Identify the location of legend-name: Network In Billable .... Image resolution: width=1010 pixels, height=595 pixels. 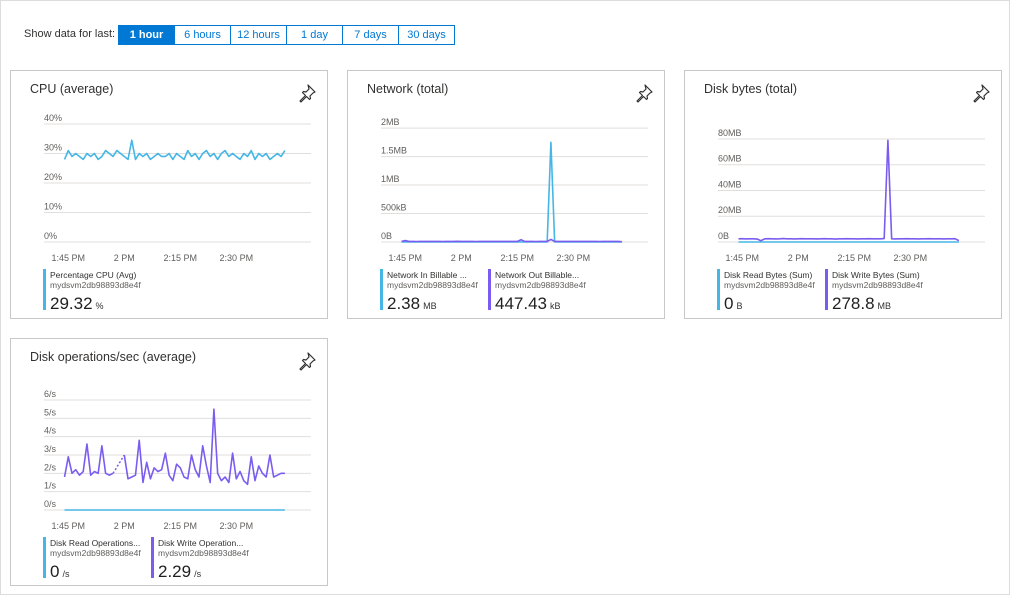
(427, 275).